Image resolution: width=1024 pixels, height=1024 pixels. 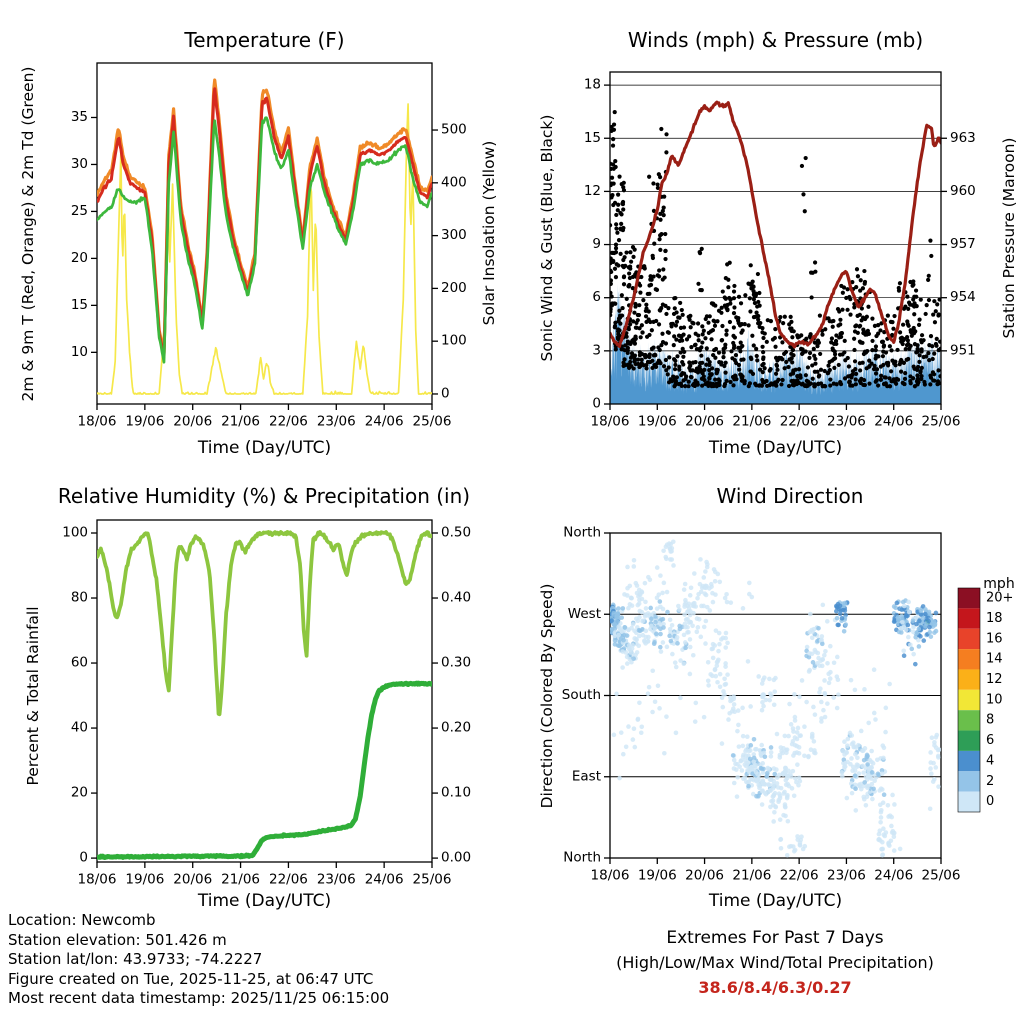 I want to click on direction-y-label: Direction (Colored By Speed), so click(x=547, y=696).